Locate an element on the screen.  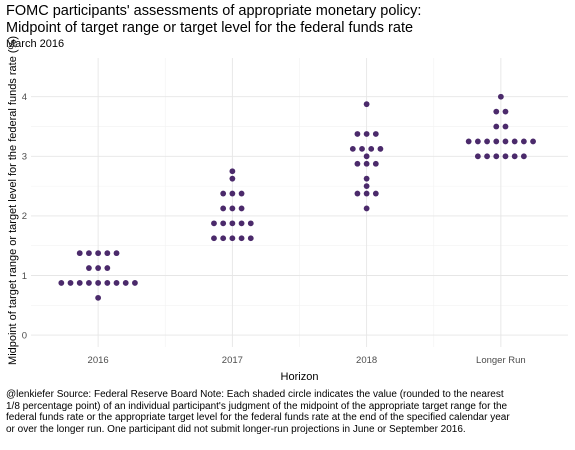
x-tick-label: 2017 is located at coordinates (232, 360).